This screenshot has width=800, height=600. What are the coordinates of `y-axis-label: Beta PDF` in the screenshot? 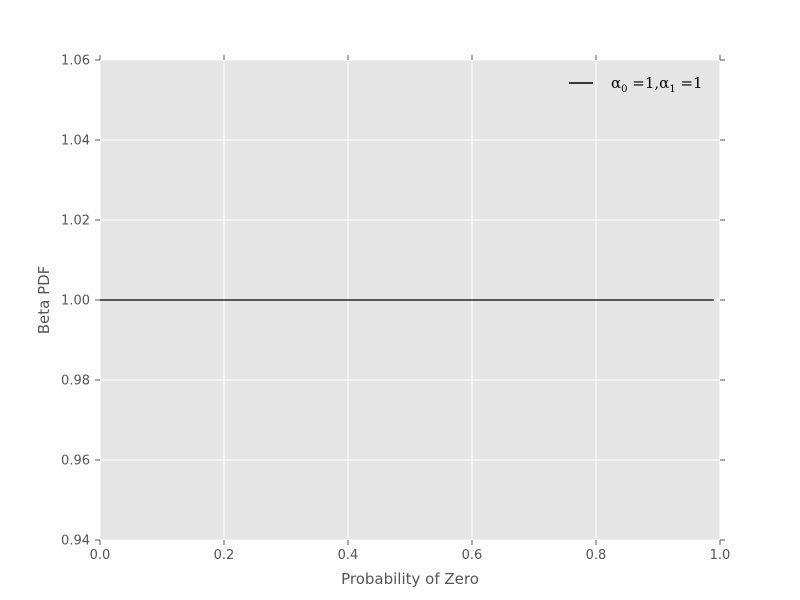 It's located at (44, 300).